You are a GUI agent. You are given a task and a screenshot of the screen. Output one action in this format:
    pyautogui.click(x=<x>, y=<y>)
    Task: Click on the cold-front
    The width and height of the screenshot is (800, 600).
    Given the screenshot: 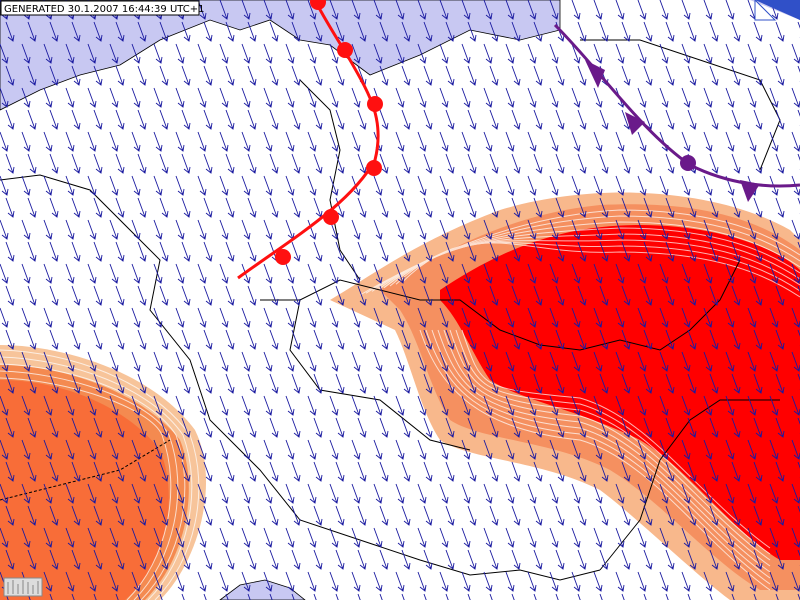 What is the action you would take?
    pyautogui.click(x=308, y=140)
    